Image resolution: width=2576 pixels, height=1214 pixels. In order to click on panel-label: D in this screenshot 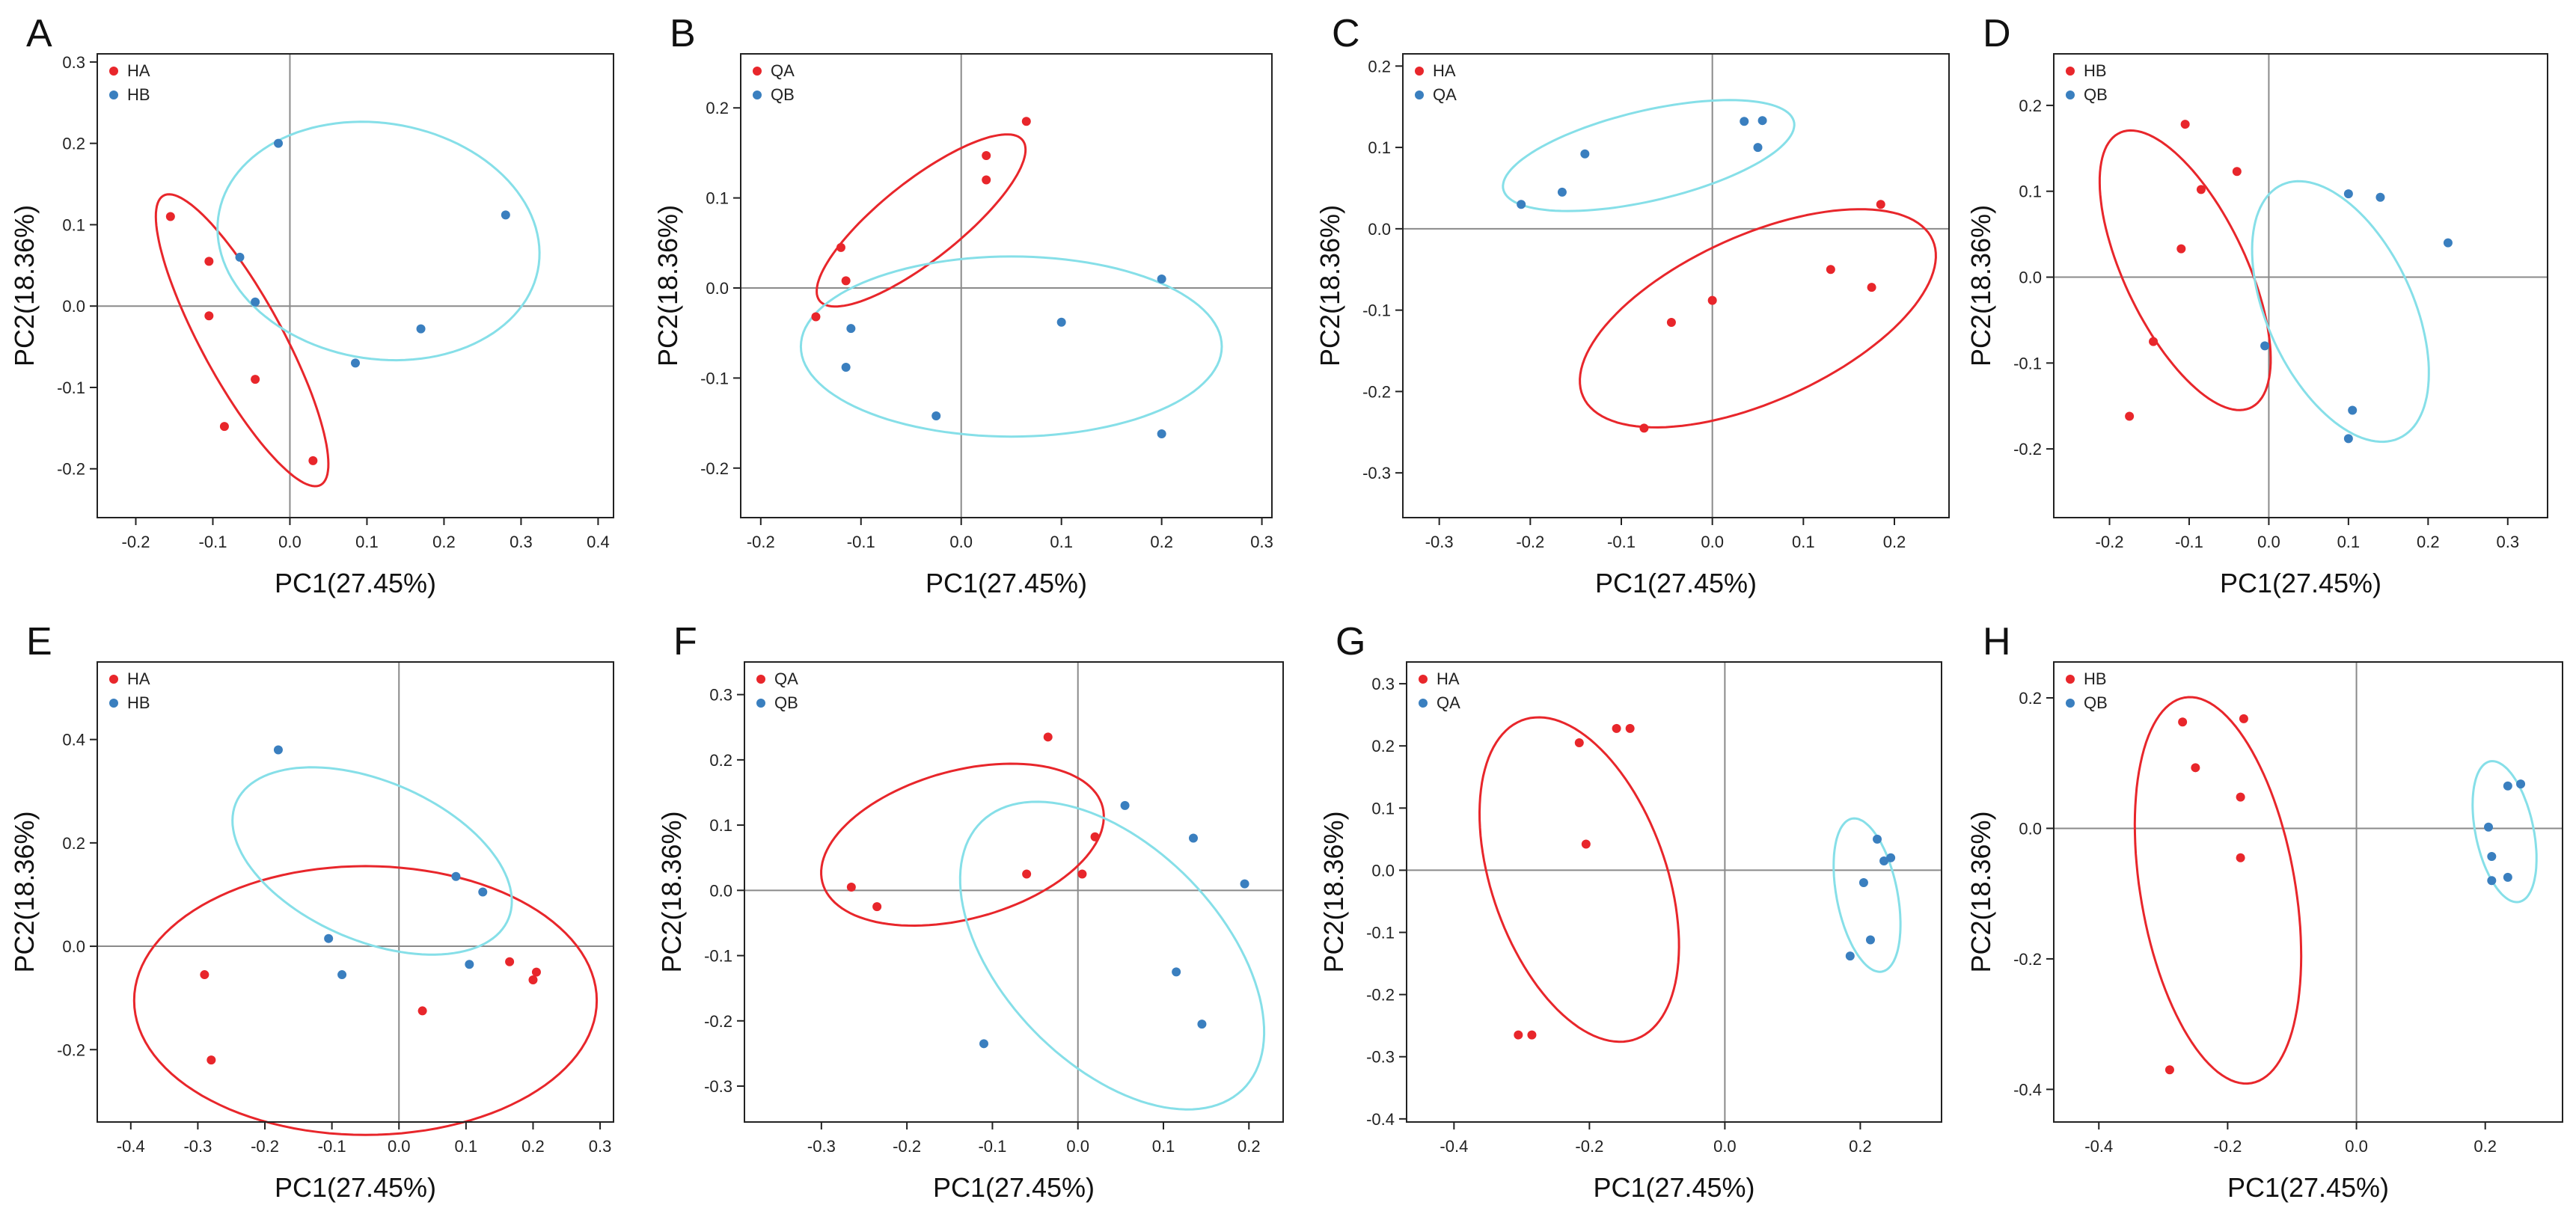, I will do `click(1997, 33)`.